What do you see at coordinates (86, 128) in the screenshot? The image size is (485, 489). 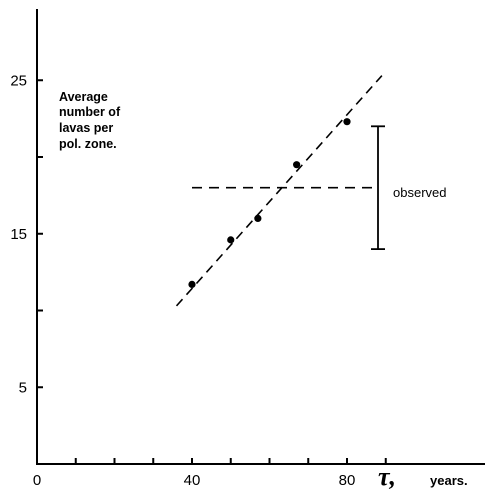 I see `y-axis-label-line: lavas per` at bounding box center [86, 128].